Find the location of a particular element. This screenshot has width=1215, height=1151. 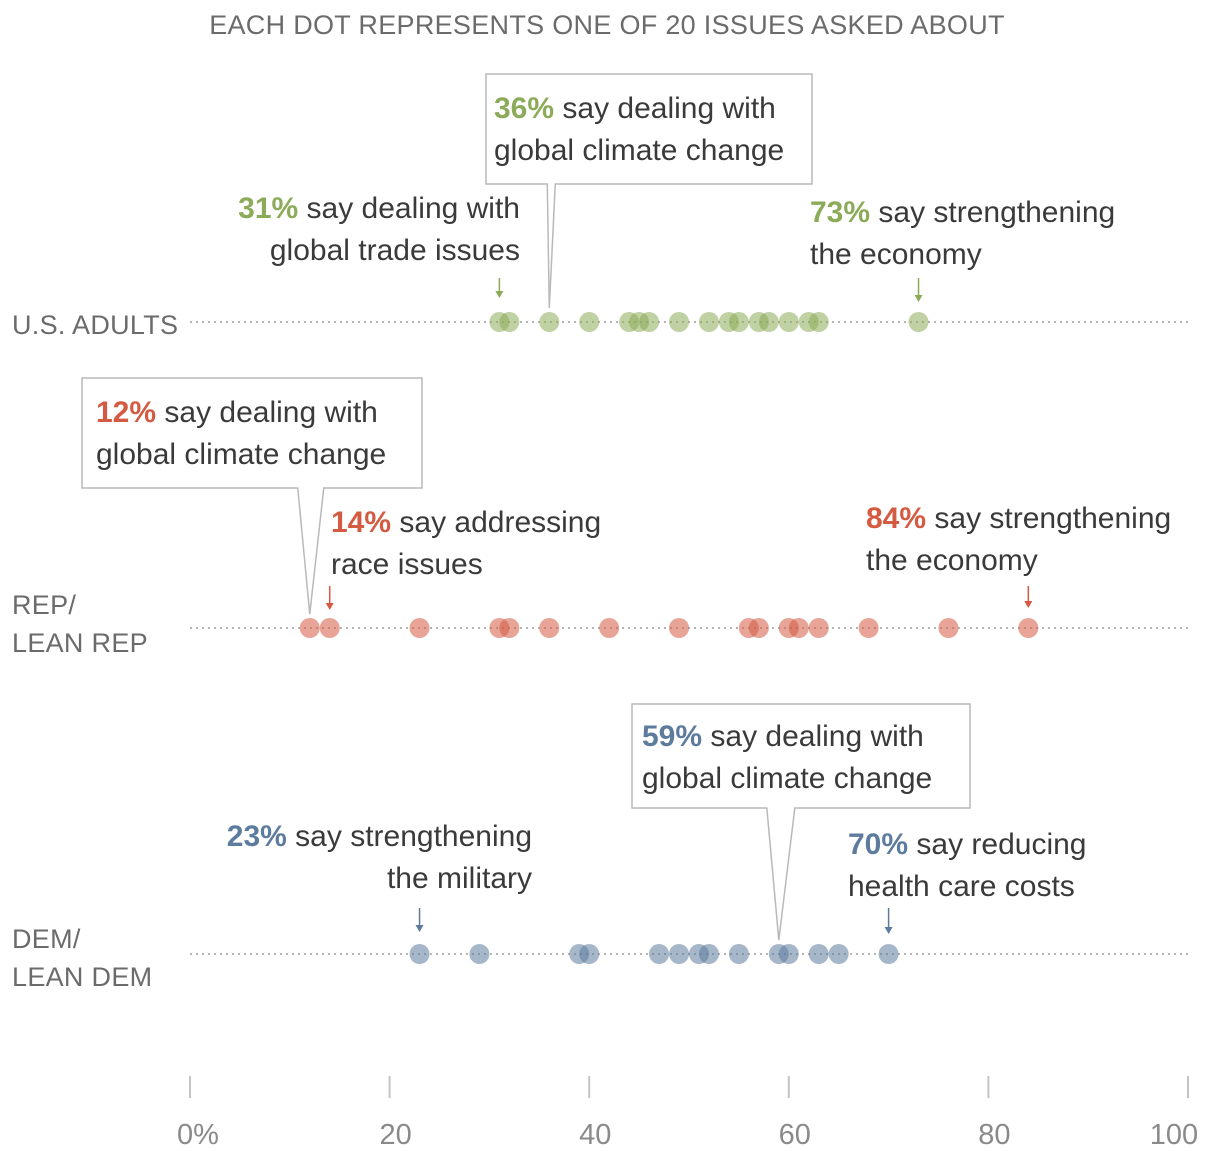

annotation-percent: 84% is located at coordinates (896, 518).